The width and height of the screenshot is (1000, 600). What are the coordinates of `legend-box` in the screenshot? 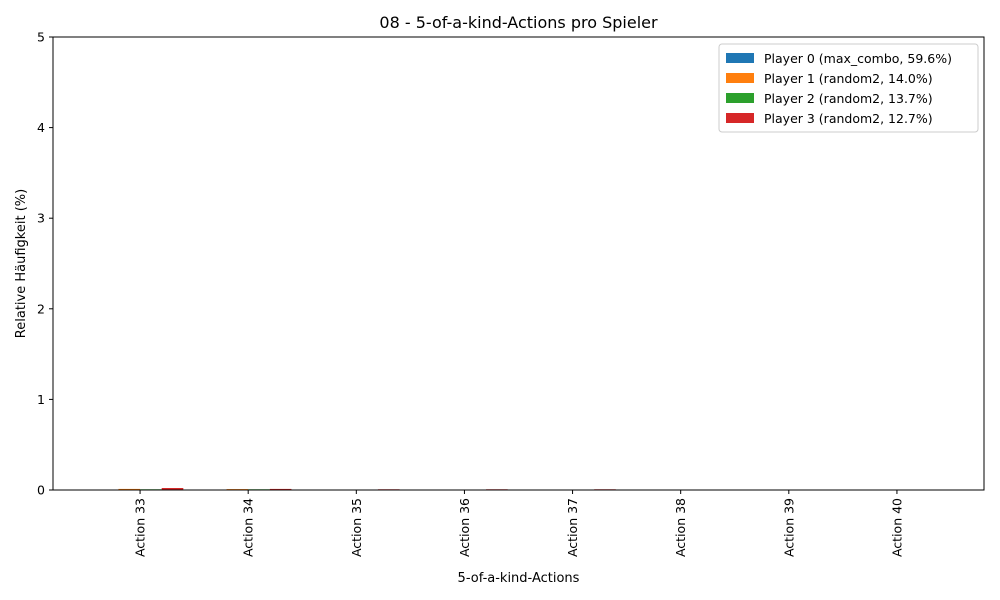 It's located at (848, 88).